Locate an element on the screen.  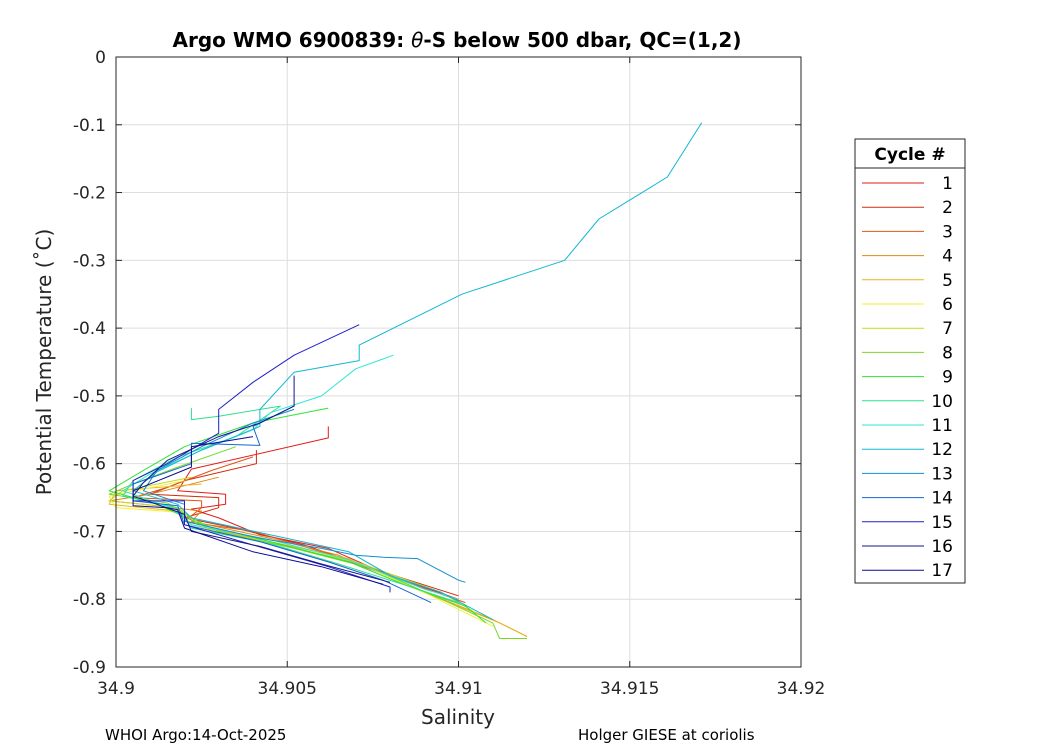
x-axis-label: Salinity is located at coordinates (458, 717).